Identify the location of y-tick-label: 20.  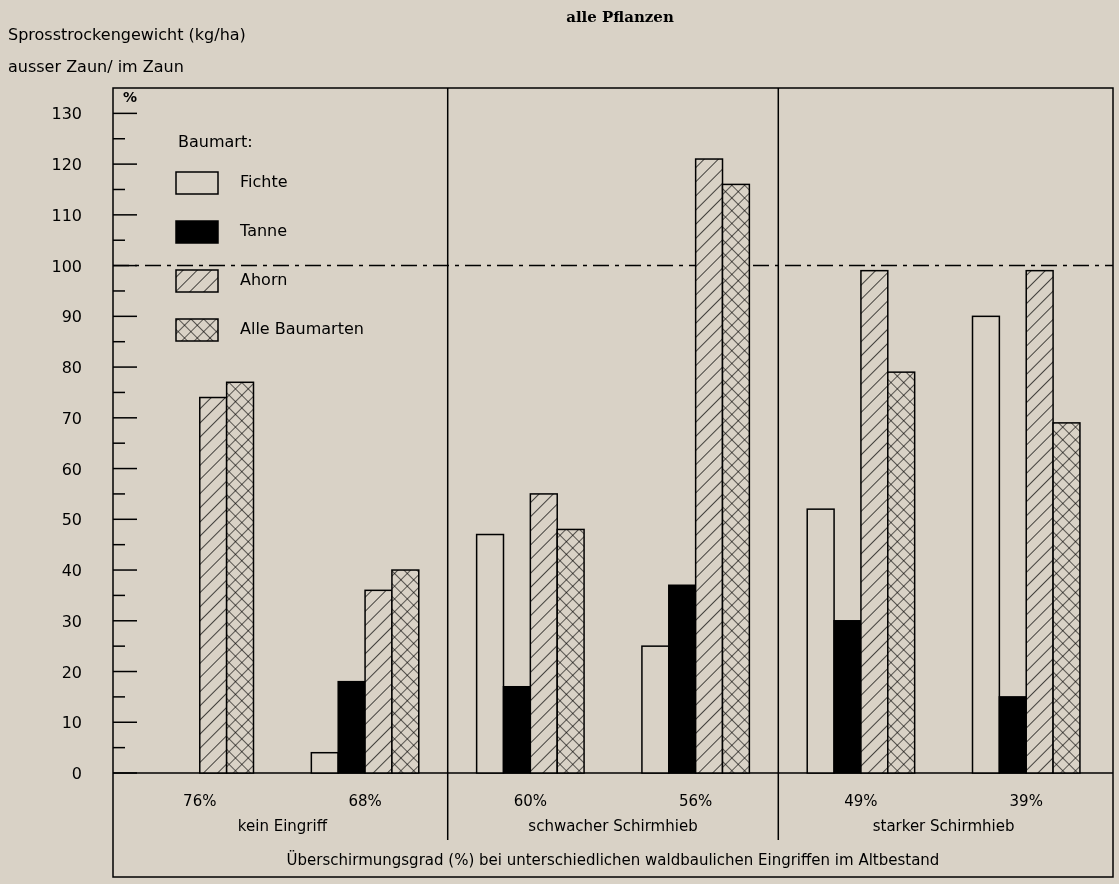
(71, 672).